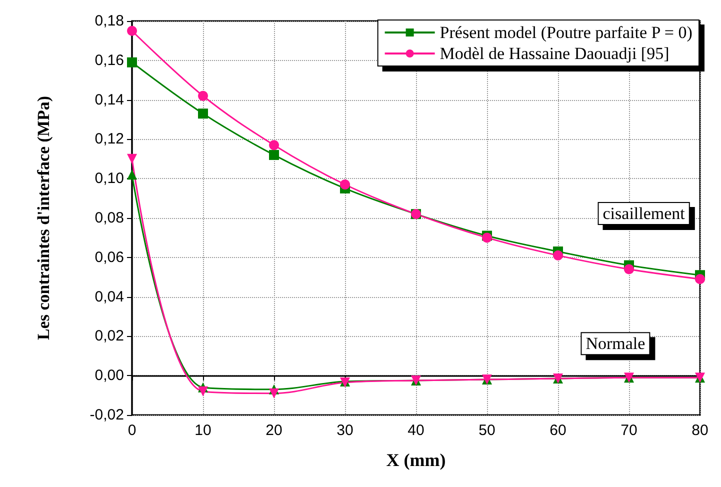  Describe the element at coordinates (616, 344) in the screenshot. I see `annotation: Normale` at that location.